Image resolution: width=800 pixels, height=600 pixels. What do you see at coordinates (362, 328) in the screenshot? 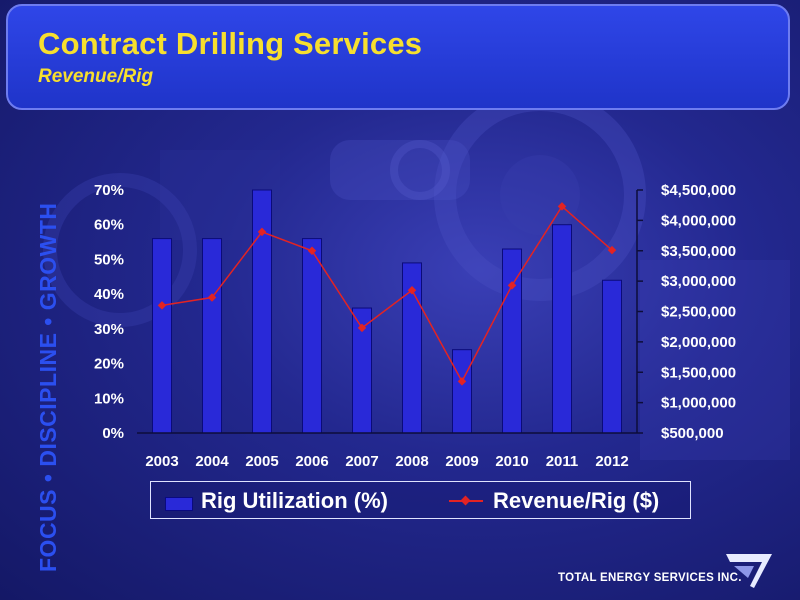
I see `revenue-point-2007` at bounding box center [362, 328].